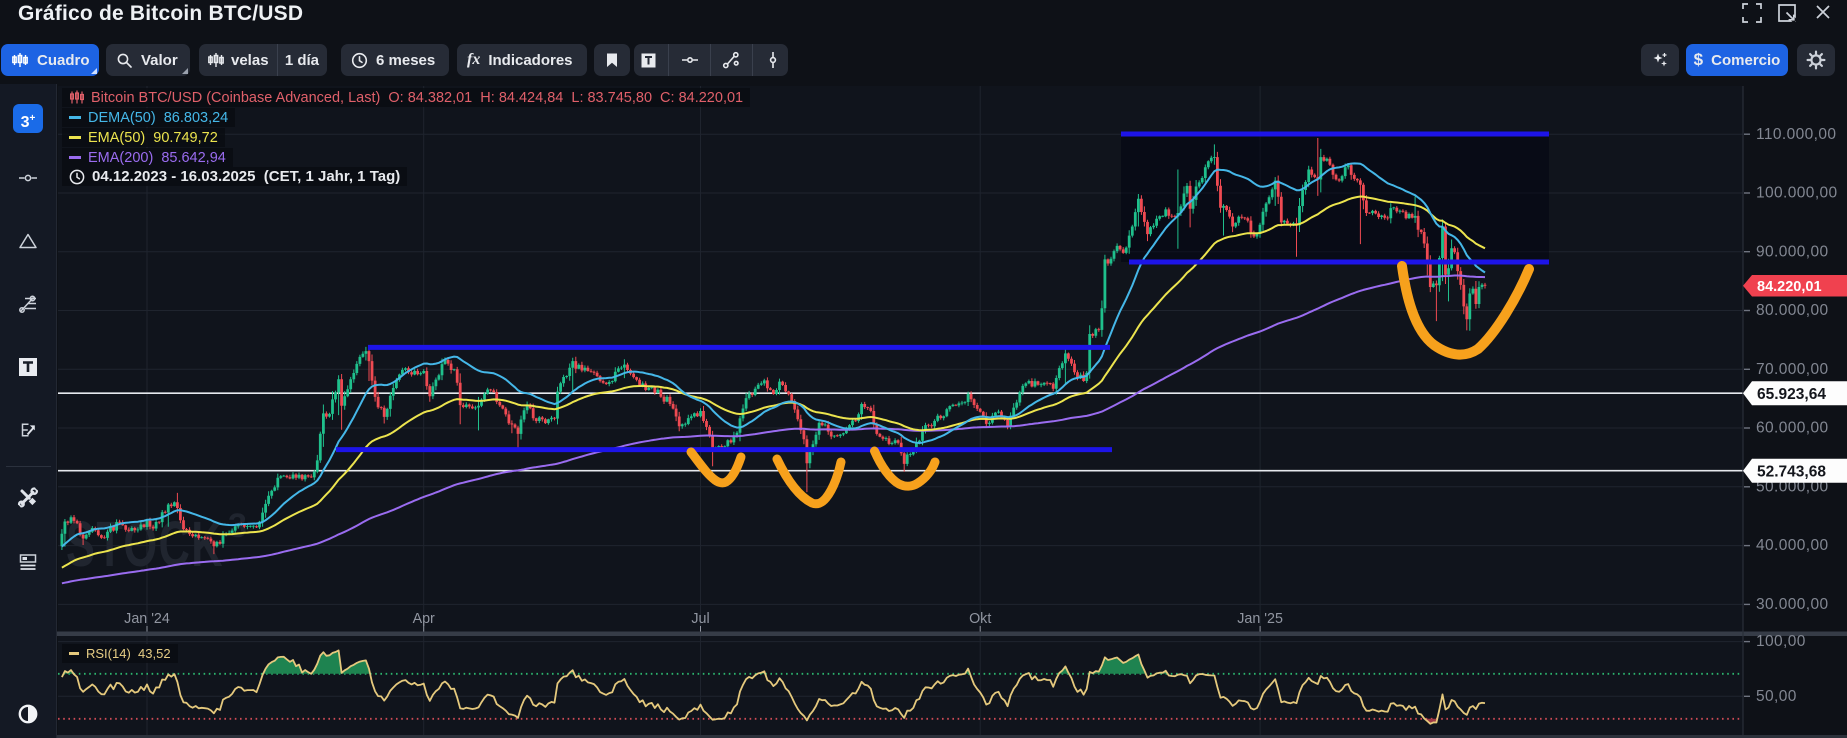 This screenshot has height=738, width=1847. Describe the element at coordinates (1791, 394) in the screenshot. I see `svg-text: 65.923,64` at that location.